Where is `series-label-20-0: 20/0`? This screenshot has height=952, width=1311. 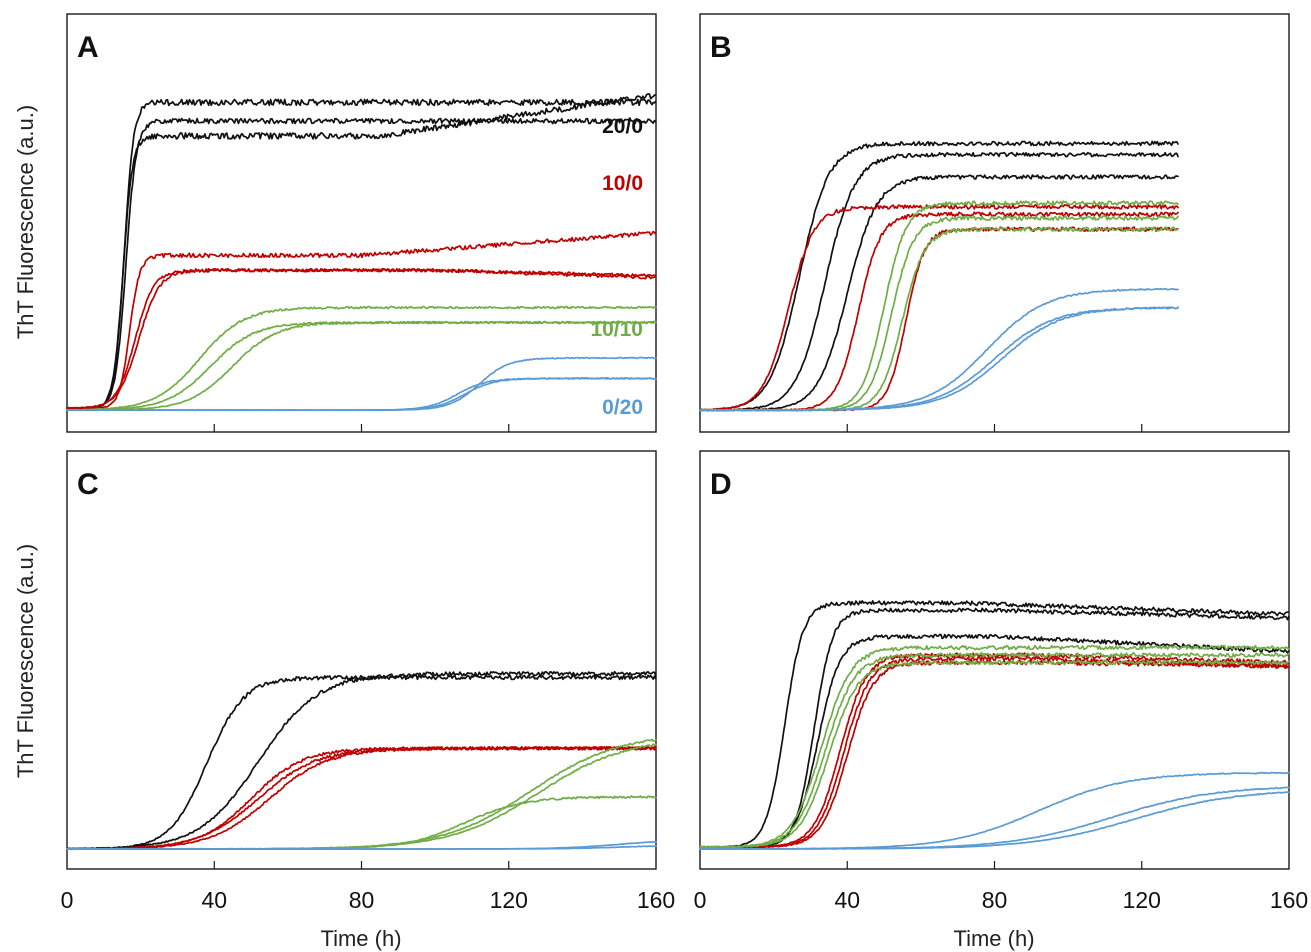
series-label-20-0: 20/0 is located at coordinates (622, 126).